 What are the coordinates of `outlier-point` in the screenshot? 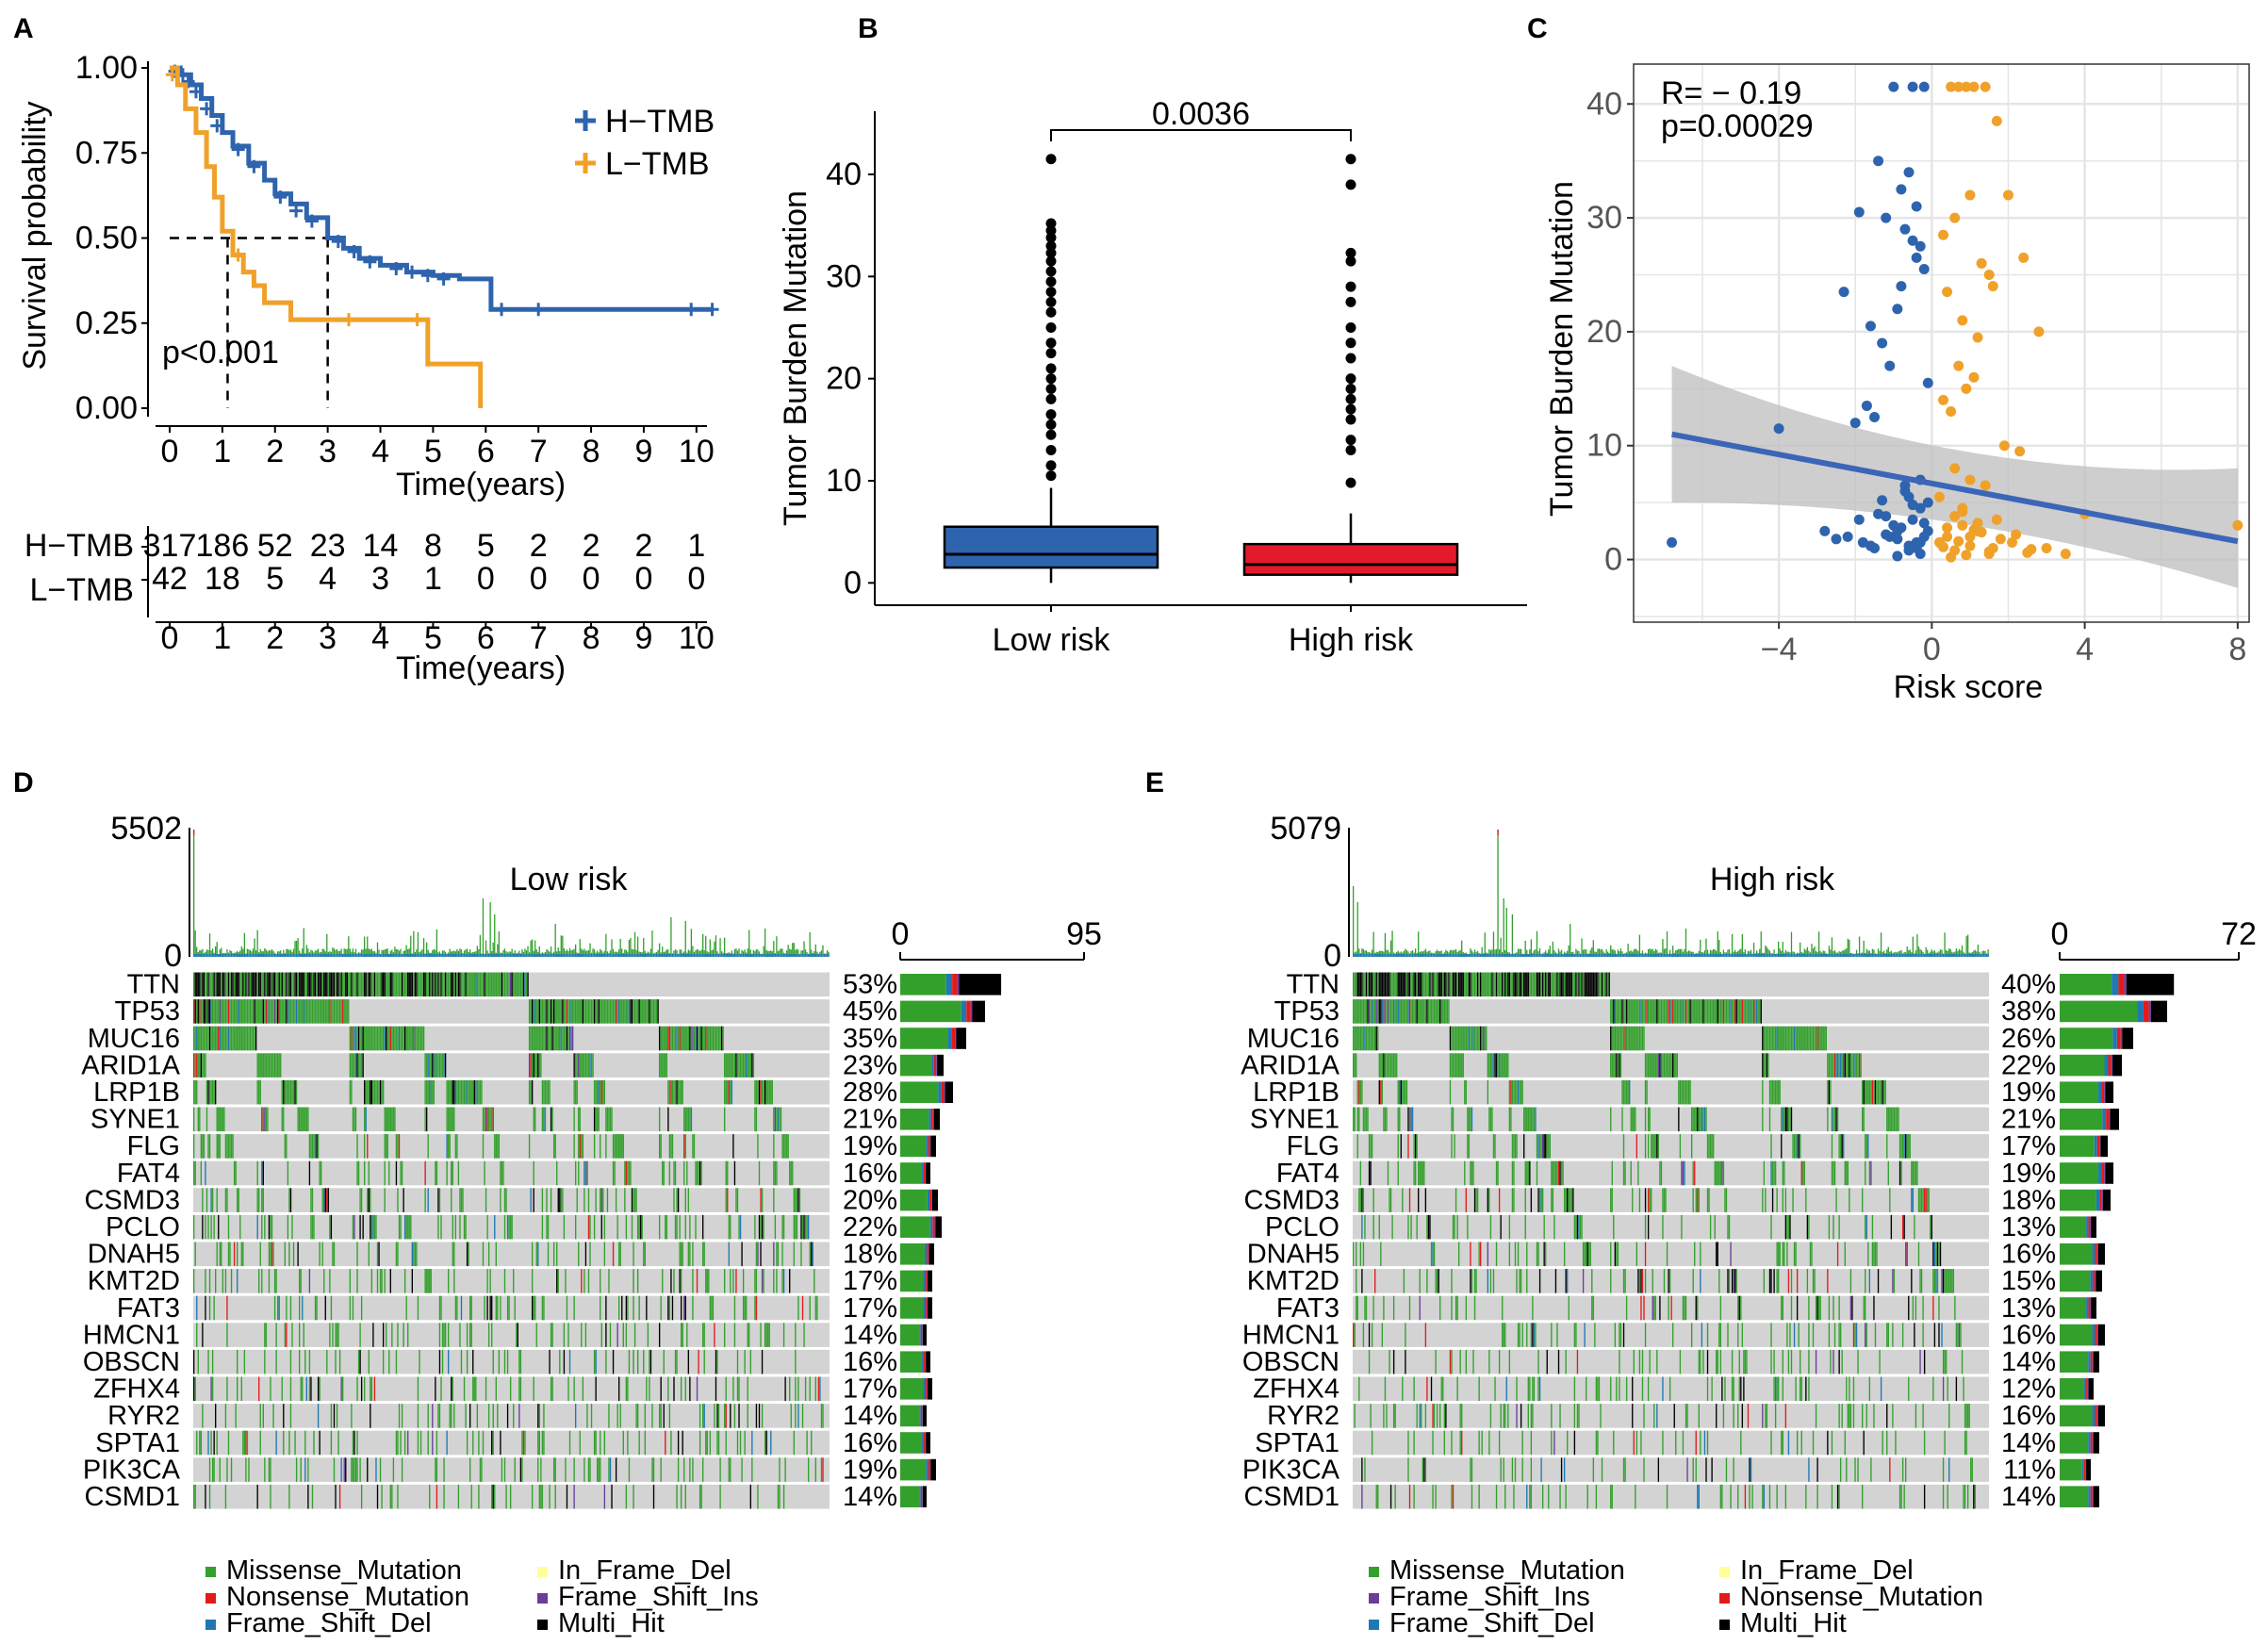 It's located at (1351, 379).